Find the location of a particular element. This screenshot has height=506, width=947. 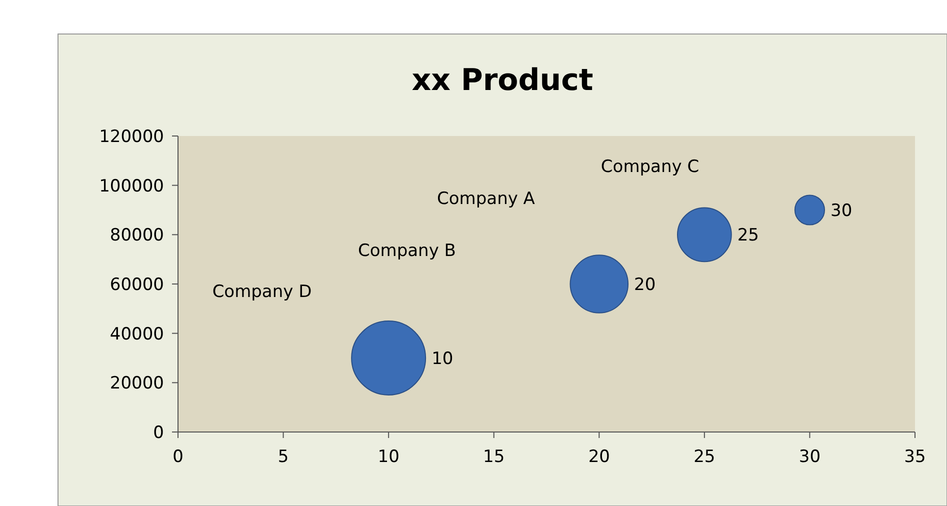

y-tick-label: 80000 is located at coordinates (137, 236).